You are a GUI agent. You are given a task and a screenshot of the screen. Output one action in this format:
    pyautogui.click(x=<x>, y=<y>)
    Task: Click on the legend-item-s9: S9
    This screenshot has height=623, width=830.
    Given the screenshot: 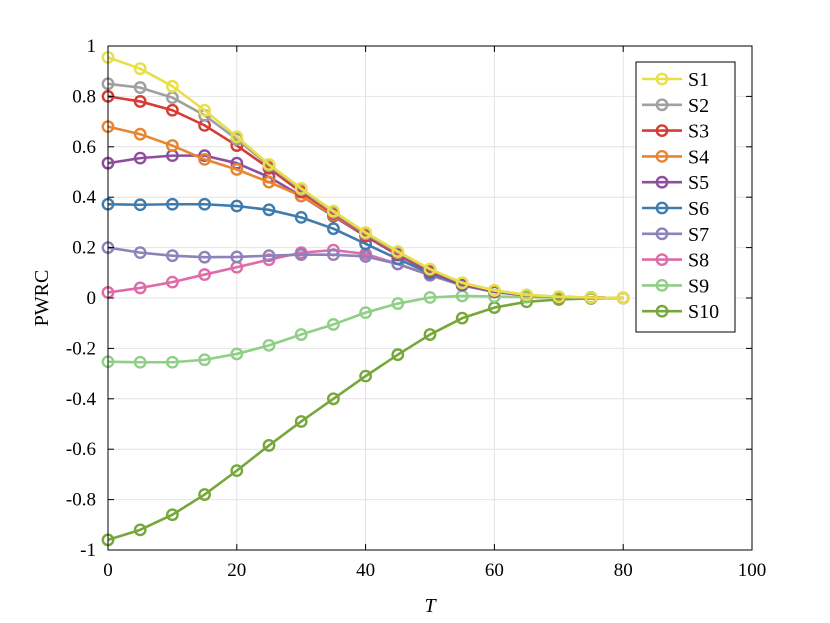 What is the action you would take?
    pyautogui.click(x=675, y=286)
    